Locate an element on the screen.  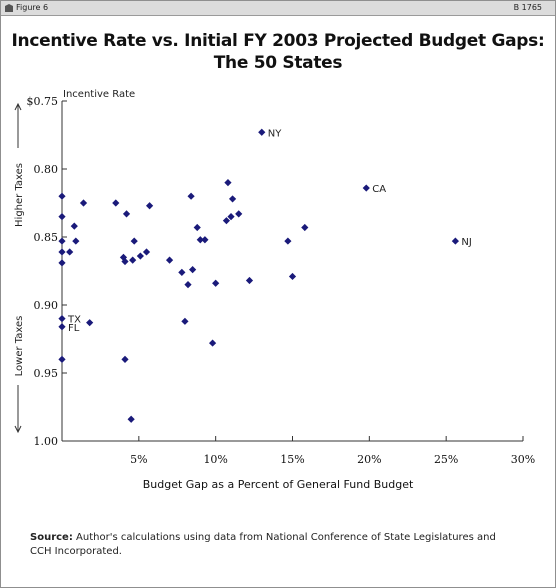
y-tick-label: 0.85 is located at coordinates (46, 237).